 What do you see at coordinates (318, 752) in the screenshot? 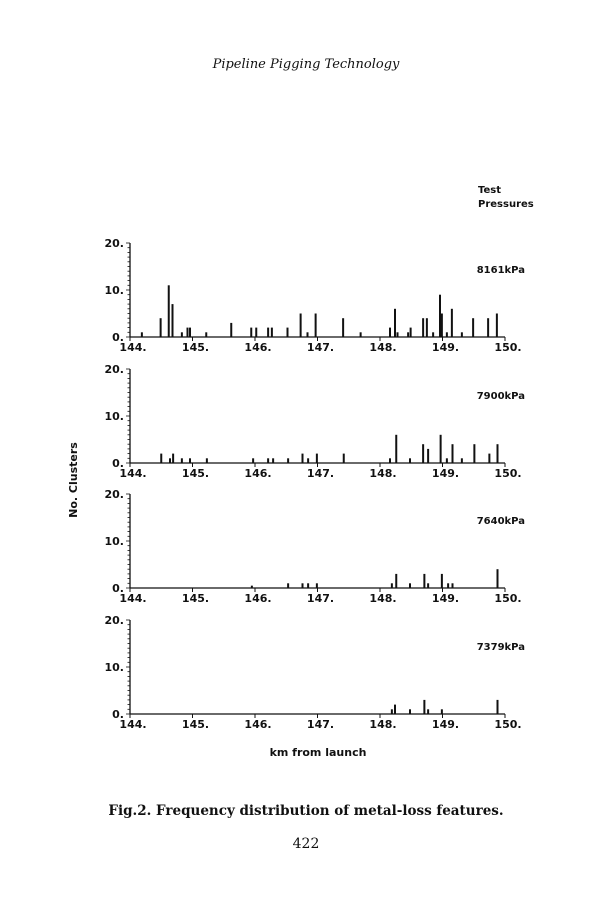
I see `x-axis-label: km from launch` at bounding box center [318, 752].